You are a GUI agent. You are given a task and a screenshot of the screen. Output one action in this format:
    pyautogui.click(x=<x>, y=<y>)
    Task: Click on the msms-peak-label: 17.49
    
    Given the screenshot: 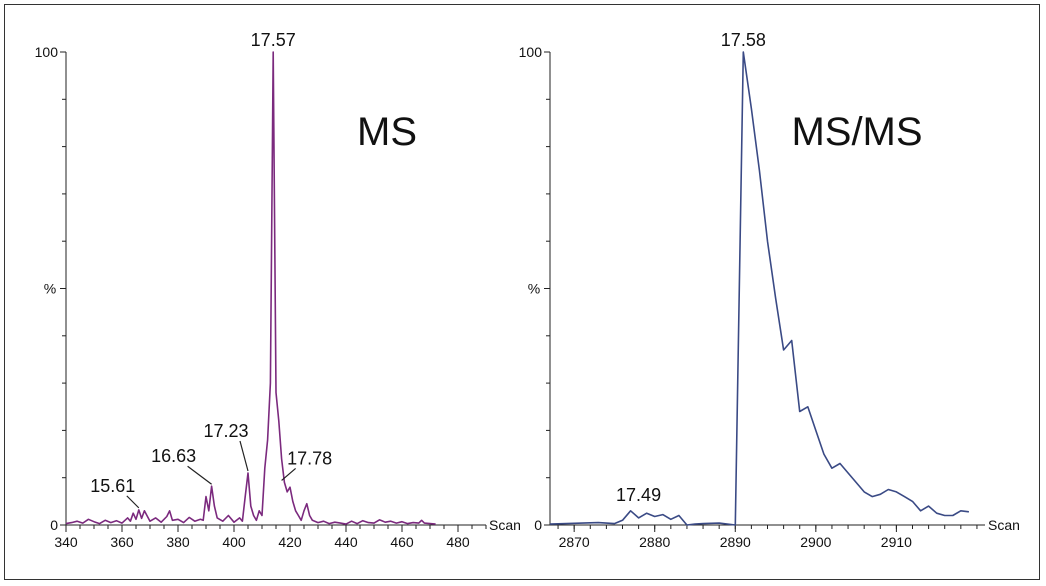 What is the action you would take?
    pyautogui.click(x=638, y=495)
    